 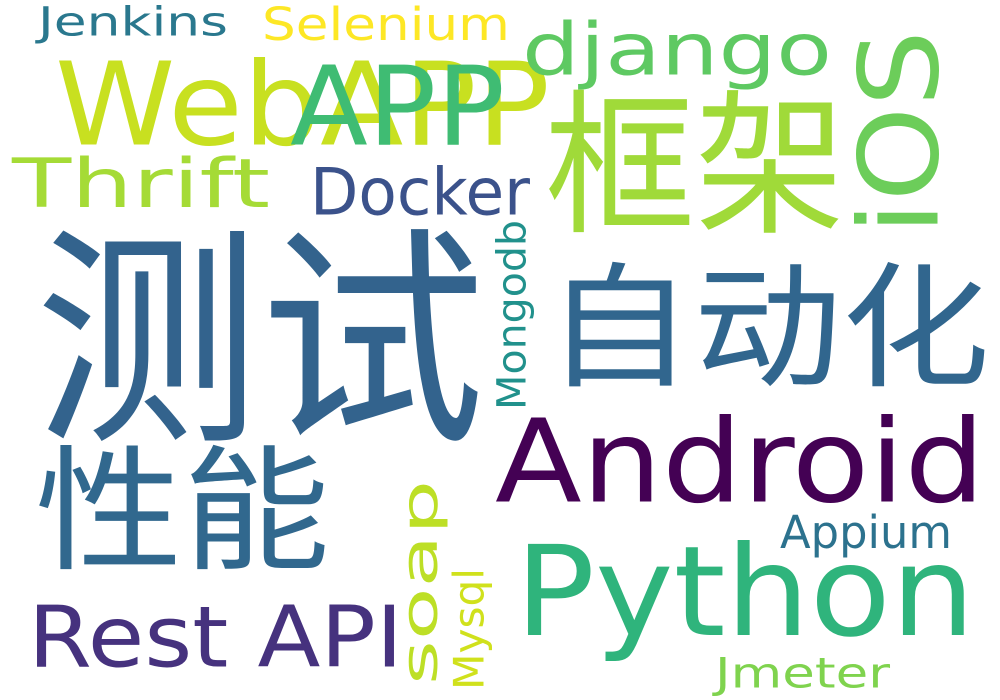 I want to click on word-jenkins: Jenkins, so click(x=133, y=23).